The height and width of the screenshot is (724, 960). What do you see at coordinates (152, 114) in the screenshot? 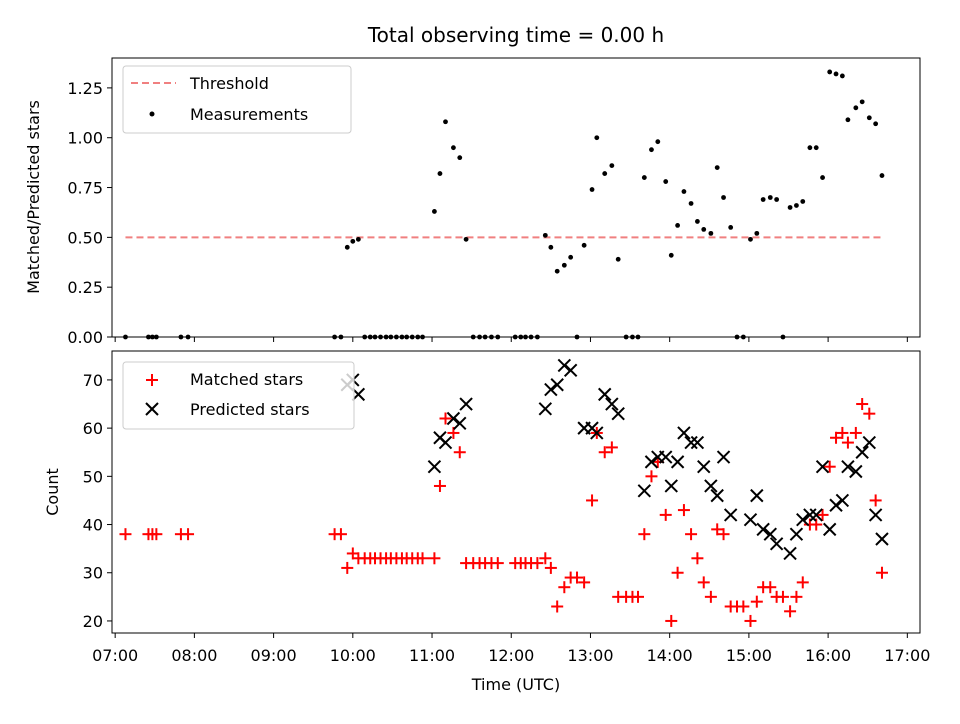
I see `legend-measurements-swatch` at bounding box center [152, 114].